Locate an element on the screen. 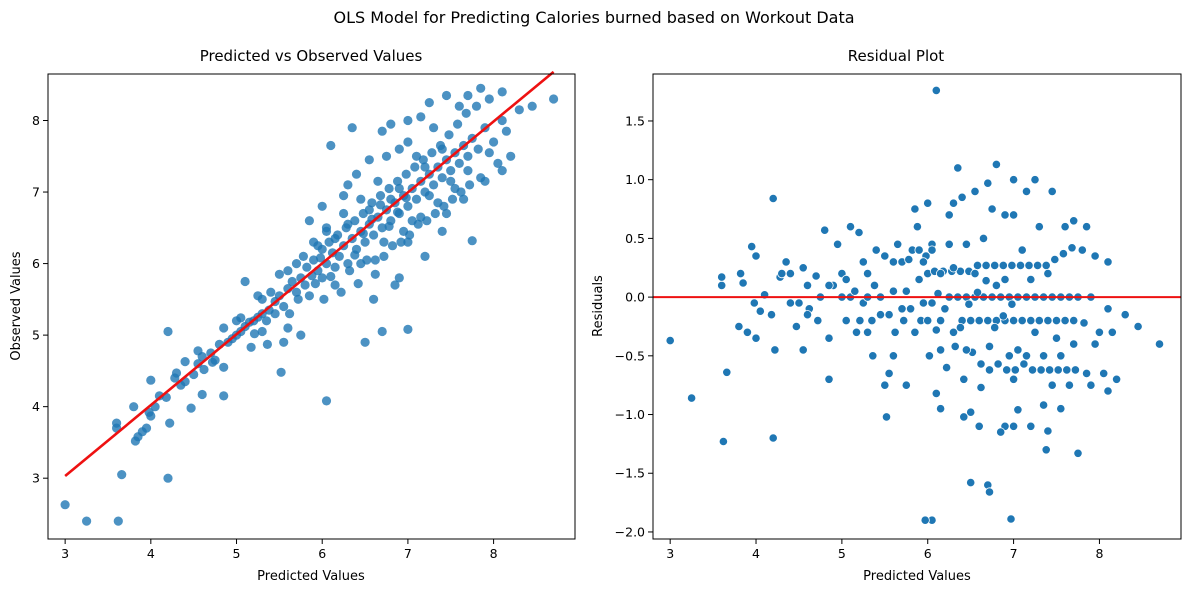 The width and height of the screenshot is (1189, 592). y-ticks: 3 4 5 6 7 8 is located at coordinates (40, 299).